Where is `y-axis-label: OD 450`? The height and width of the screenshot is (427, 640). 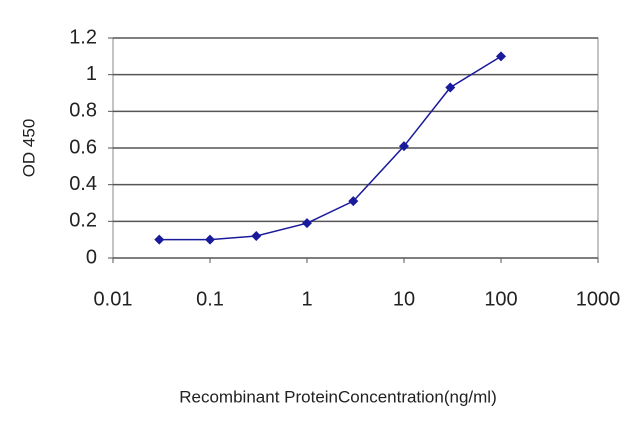 y-axis-label: OD 450 is located at coordinates (28, 148).